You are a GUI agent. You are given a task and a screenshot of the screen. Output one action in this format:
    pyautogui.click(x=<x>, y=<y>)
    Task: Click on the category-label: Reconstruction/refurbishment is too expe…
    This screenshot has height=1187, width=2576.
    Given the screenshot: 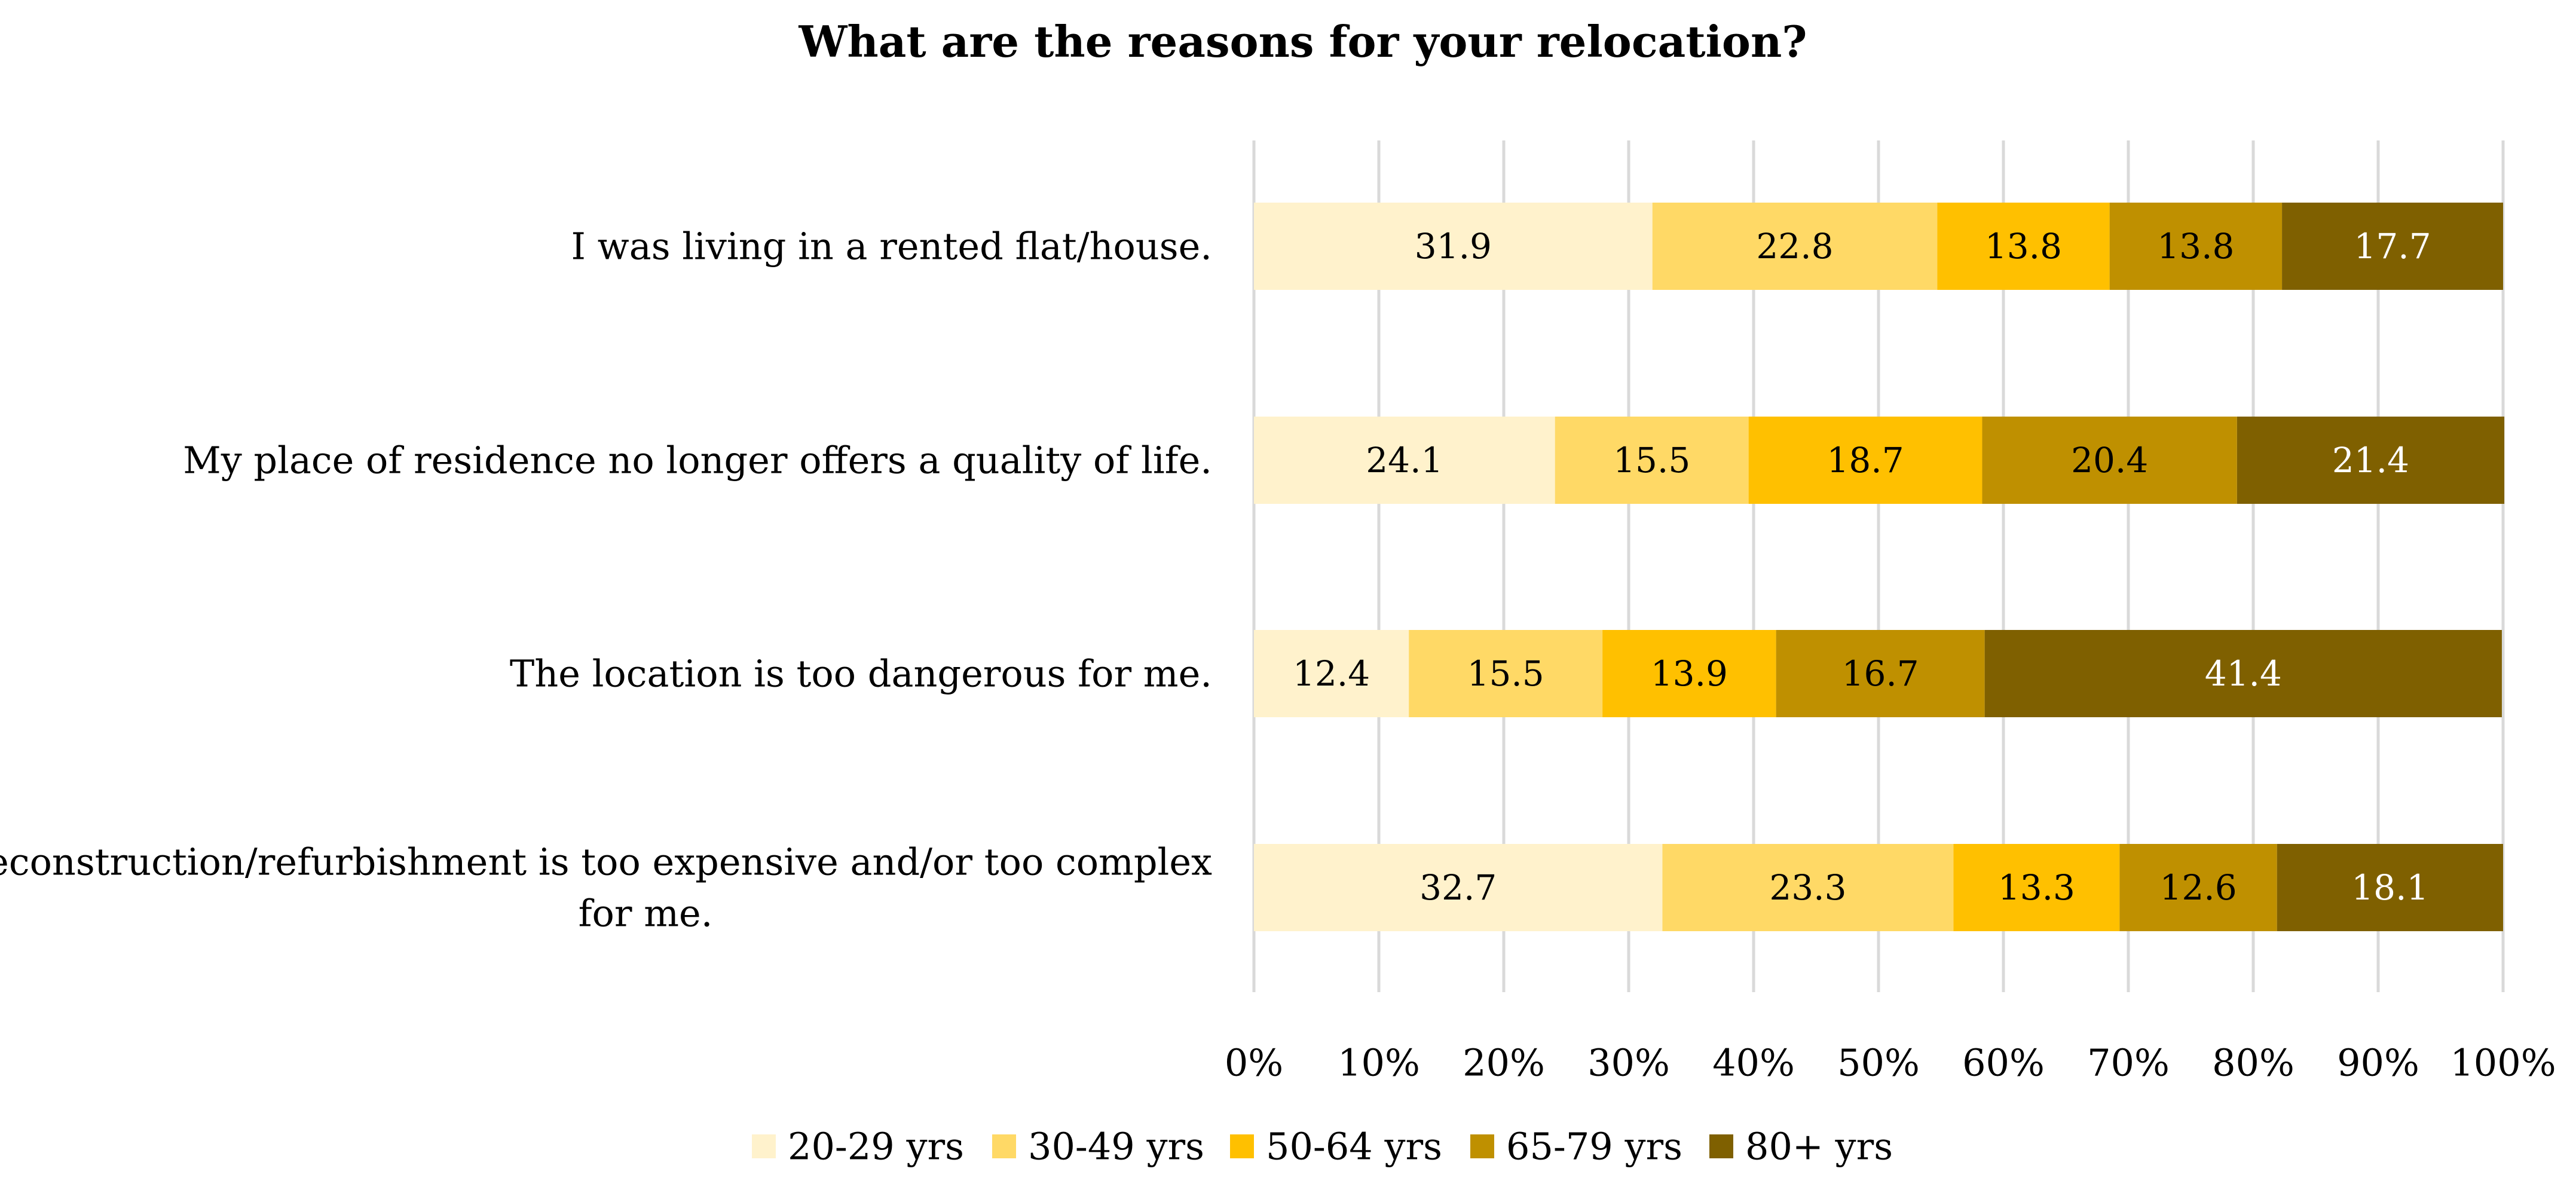 What is the action you would take?
    pyautogui.click(x=606, y=862)
    